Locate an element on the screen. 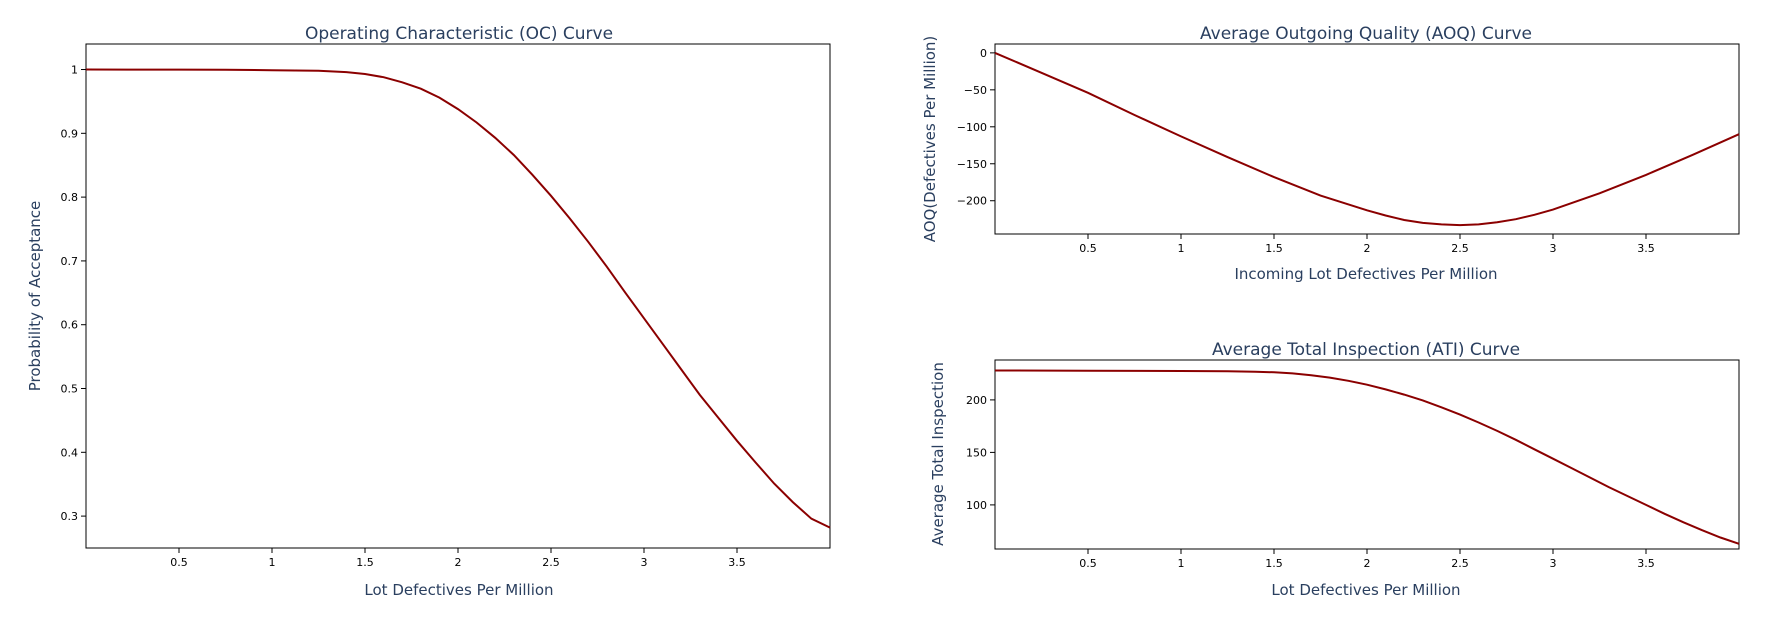 Image resolution: width=1788 pixels, height=626 pixels. oc-x-tick-label: 3.5 is located at coordinates (737, 562).